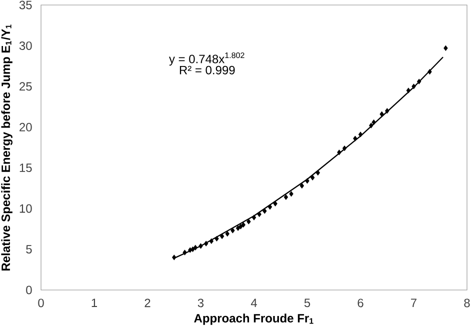 The height and width of the screenshot is (334, 474). What do you see at coordinates (29, 249) in the screenshot?
I see `y-tick-label: 5` at bounding box center [29, 249].